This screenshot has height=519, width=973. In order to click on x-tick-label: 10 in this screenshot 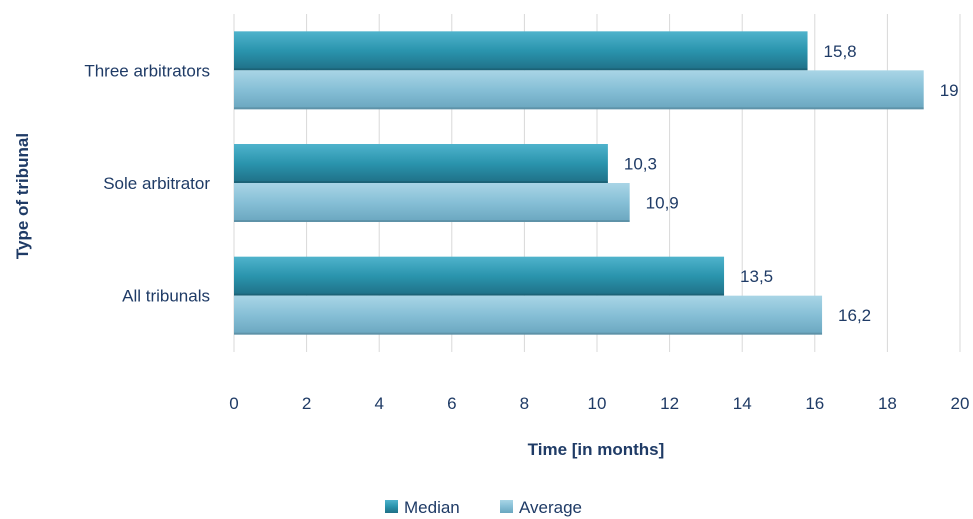, I will do `click(597, 403)`.